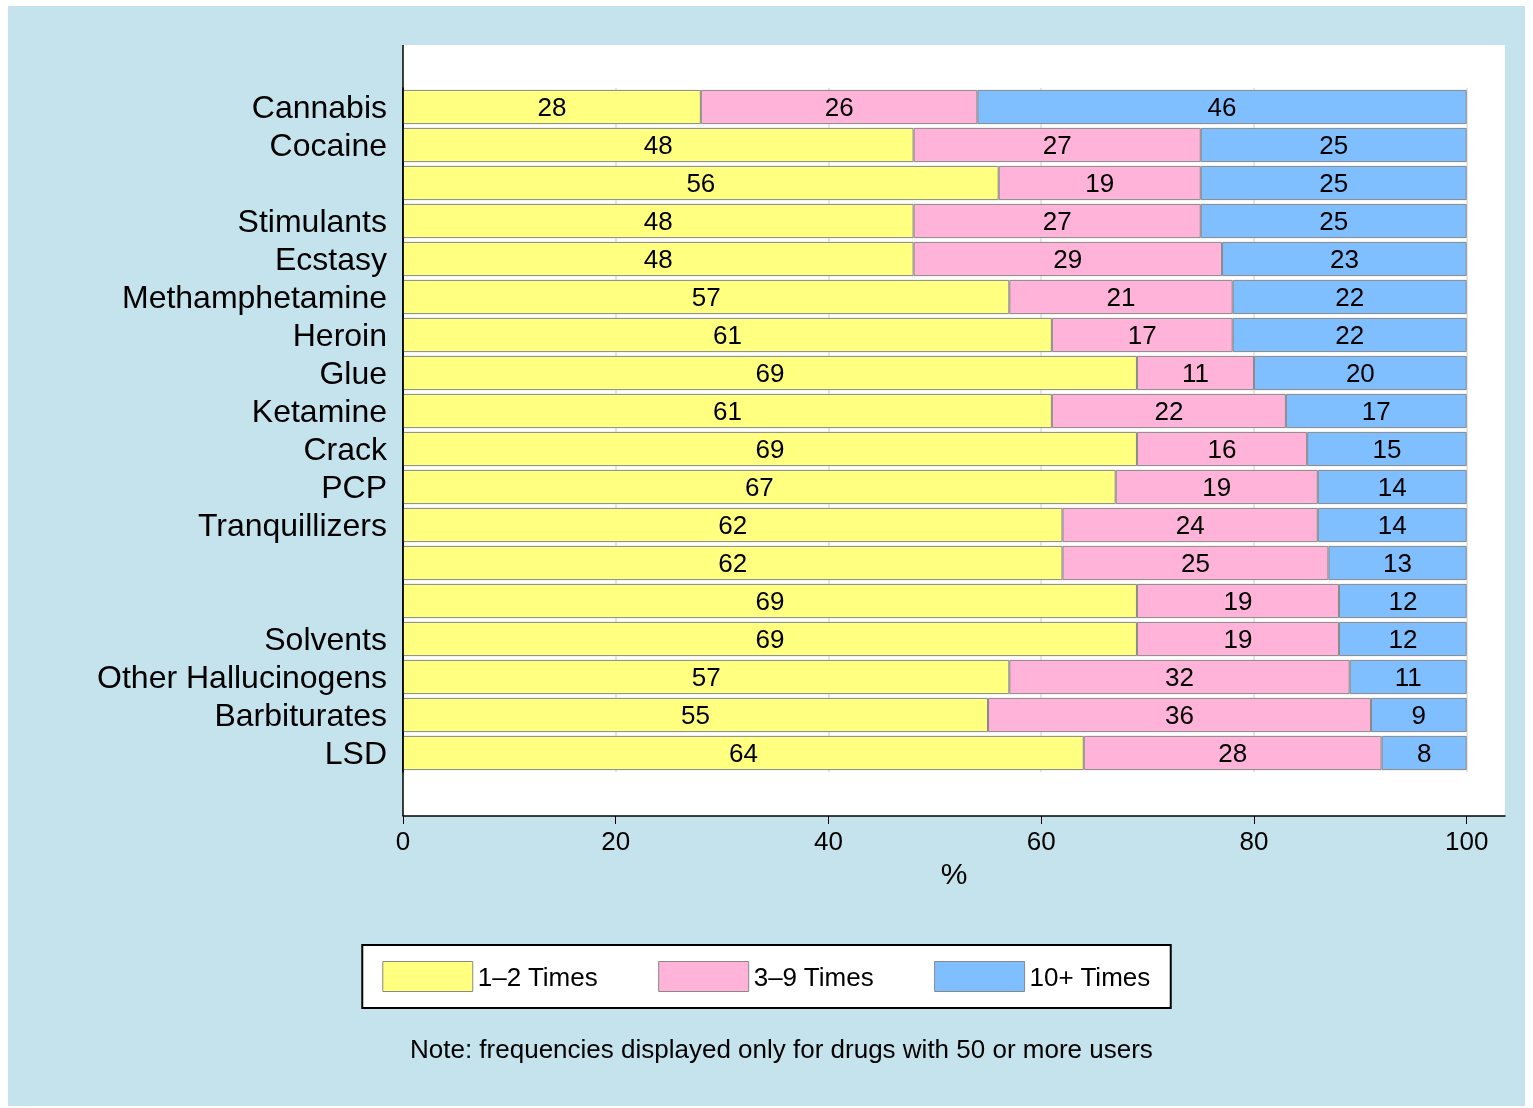  Describe the element at coordinates (1344, 259) in the screenshot. I see `data-label: 23` at that location.